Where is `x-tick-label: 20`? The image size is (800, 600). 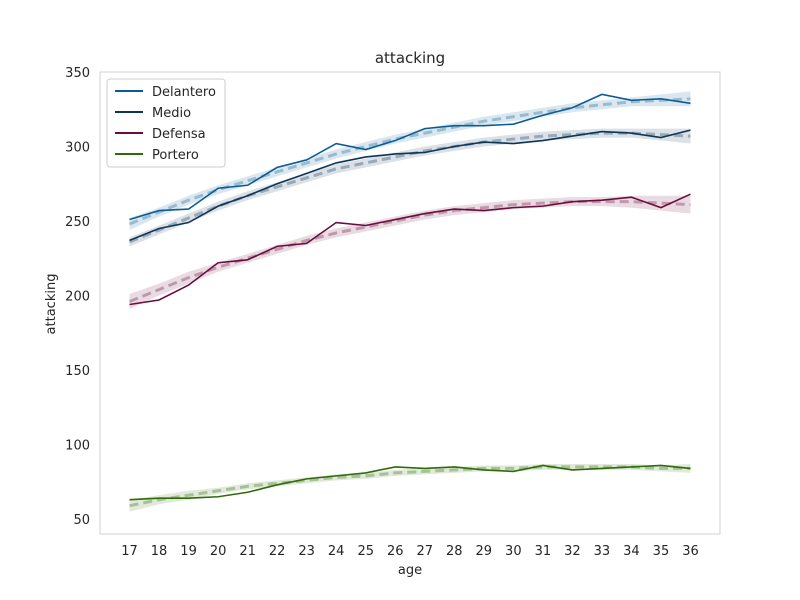 x-tick-label: 20 is located at coordinates (218, 551).